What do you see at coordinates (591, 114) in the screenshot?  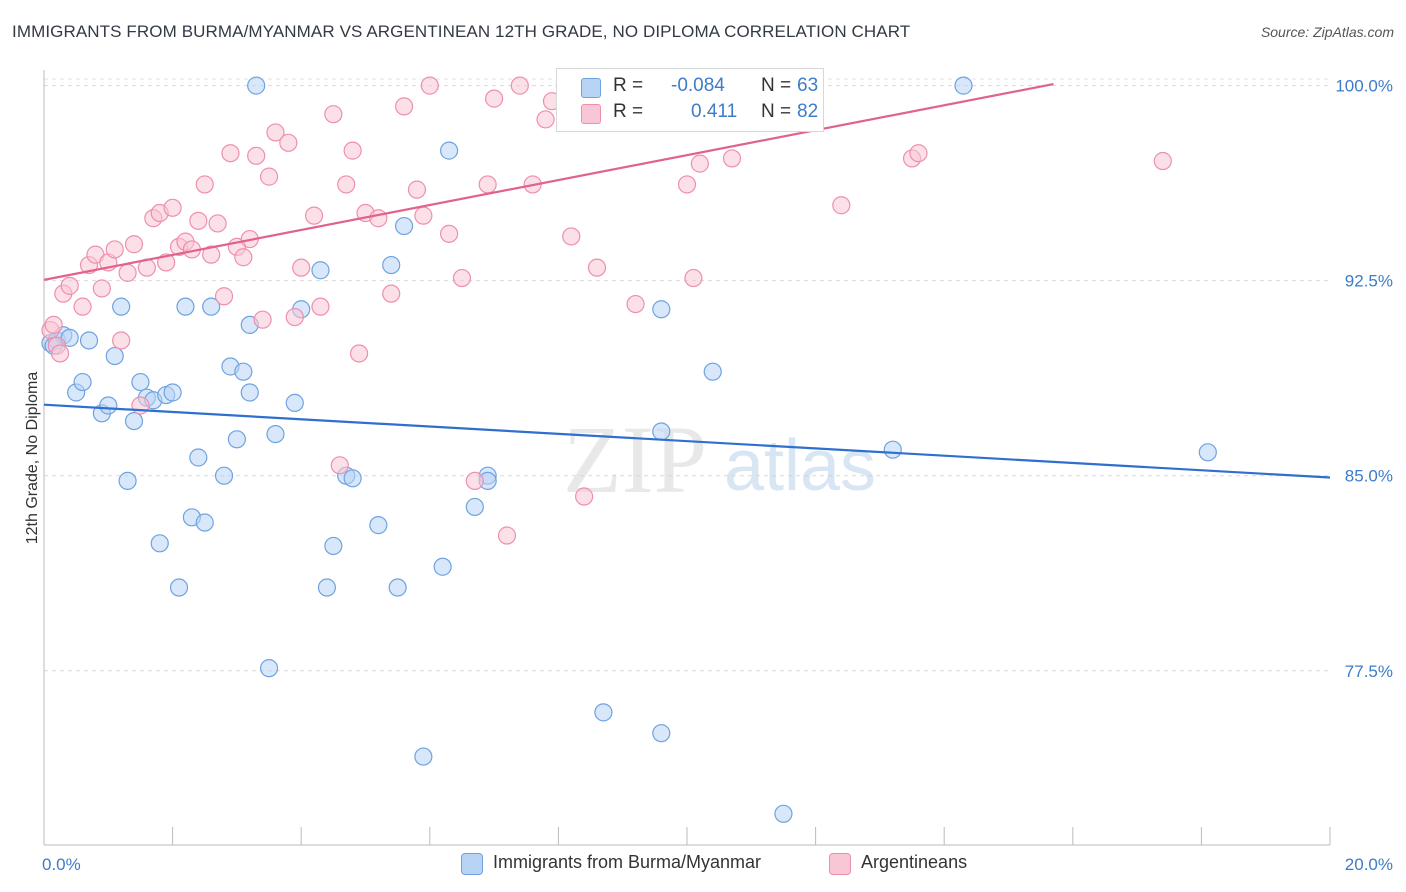 I see `legend-swatch-argentineans` at bounding box center [591, 114].